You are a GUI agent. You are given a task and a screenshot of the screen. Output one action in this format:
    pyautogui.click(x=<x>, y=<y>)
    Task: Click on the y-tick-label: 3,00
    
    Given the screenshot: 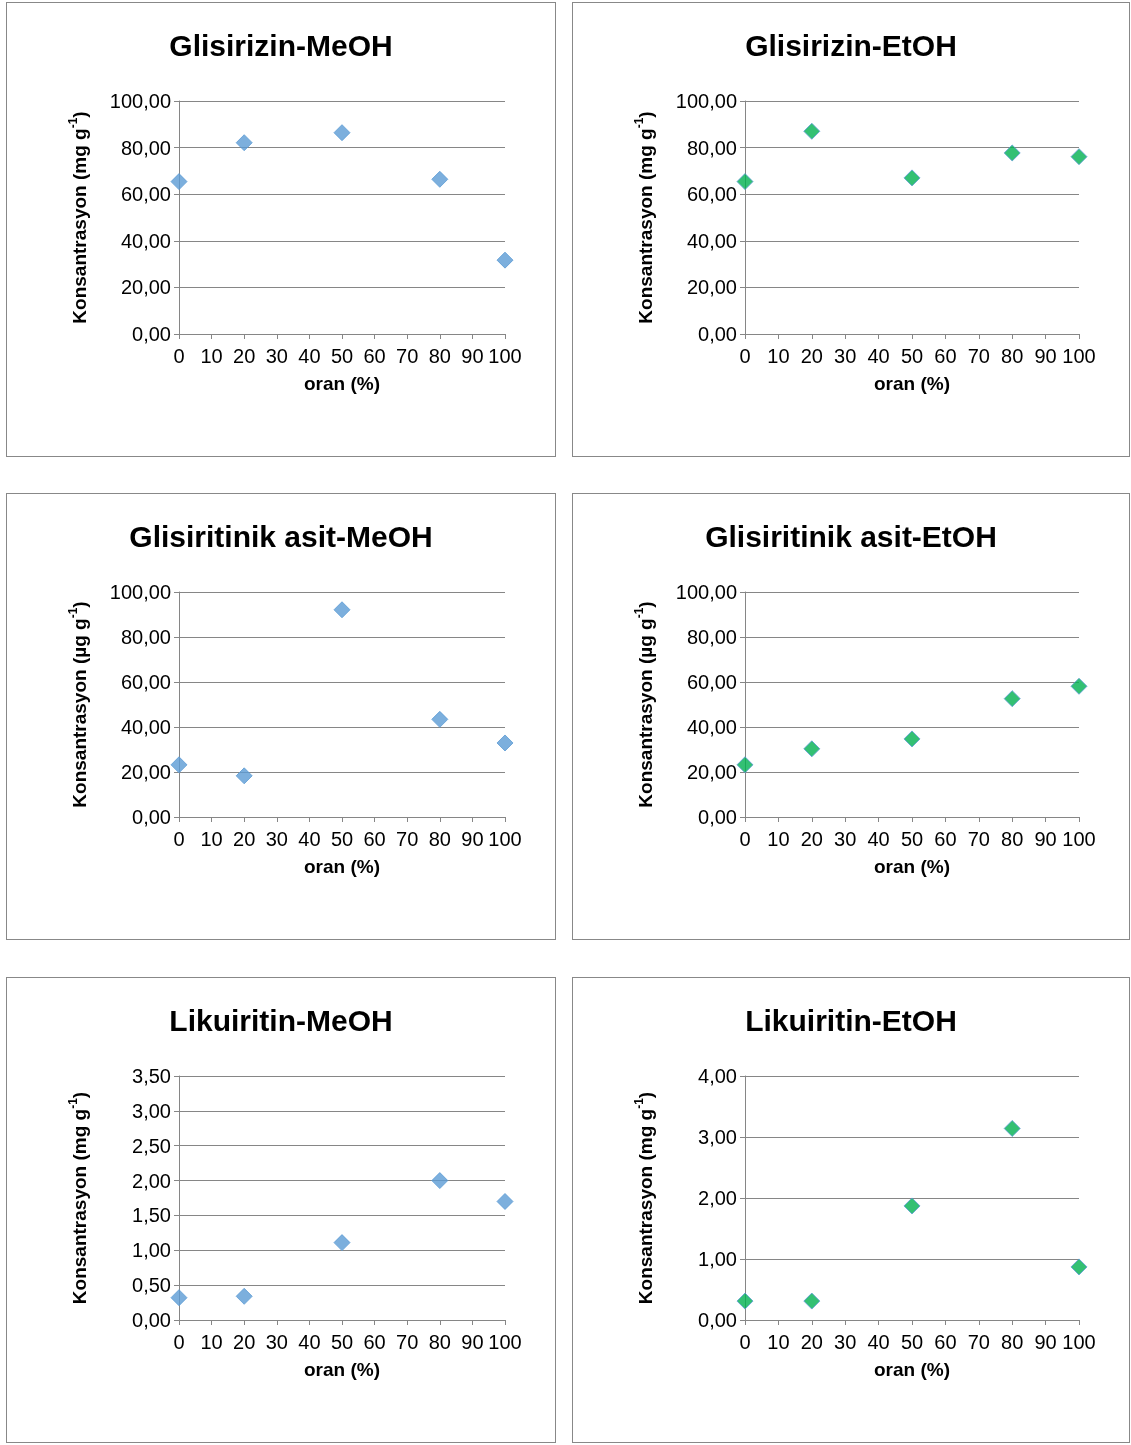 What is the action you would take?
    pyautogui.click(x=717, y=1137)
    